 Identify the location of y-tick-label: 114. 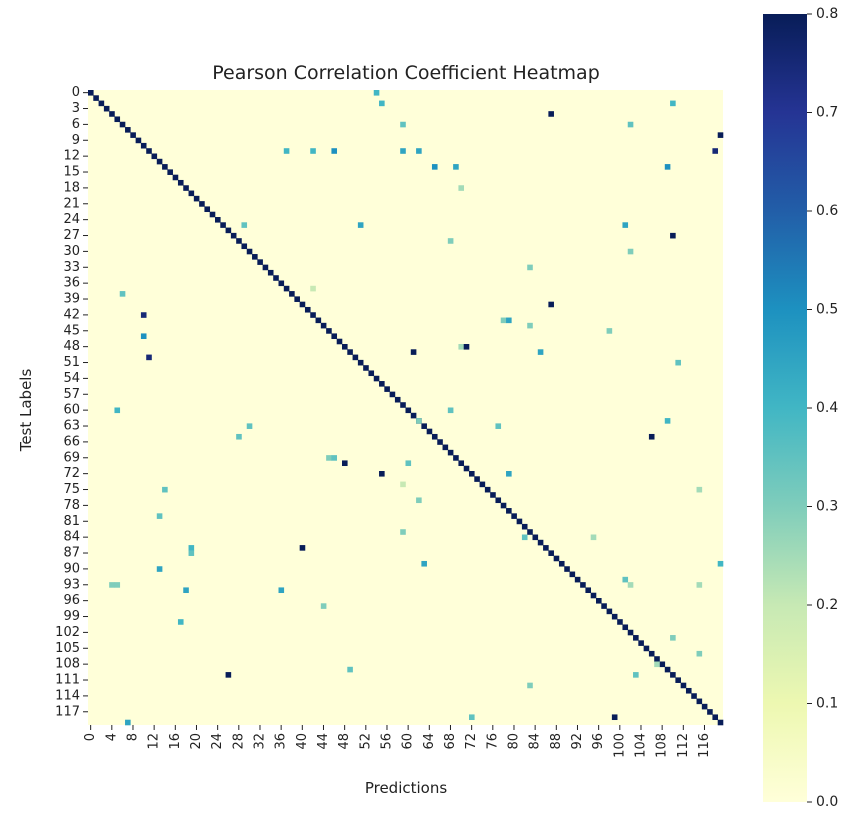
(67, 695).